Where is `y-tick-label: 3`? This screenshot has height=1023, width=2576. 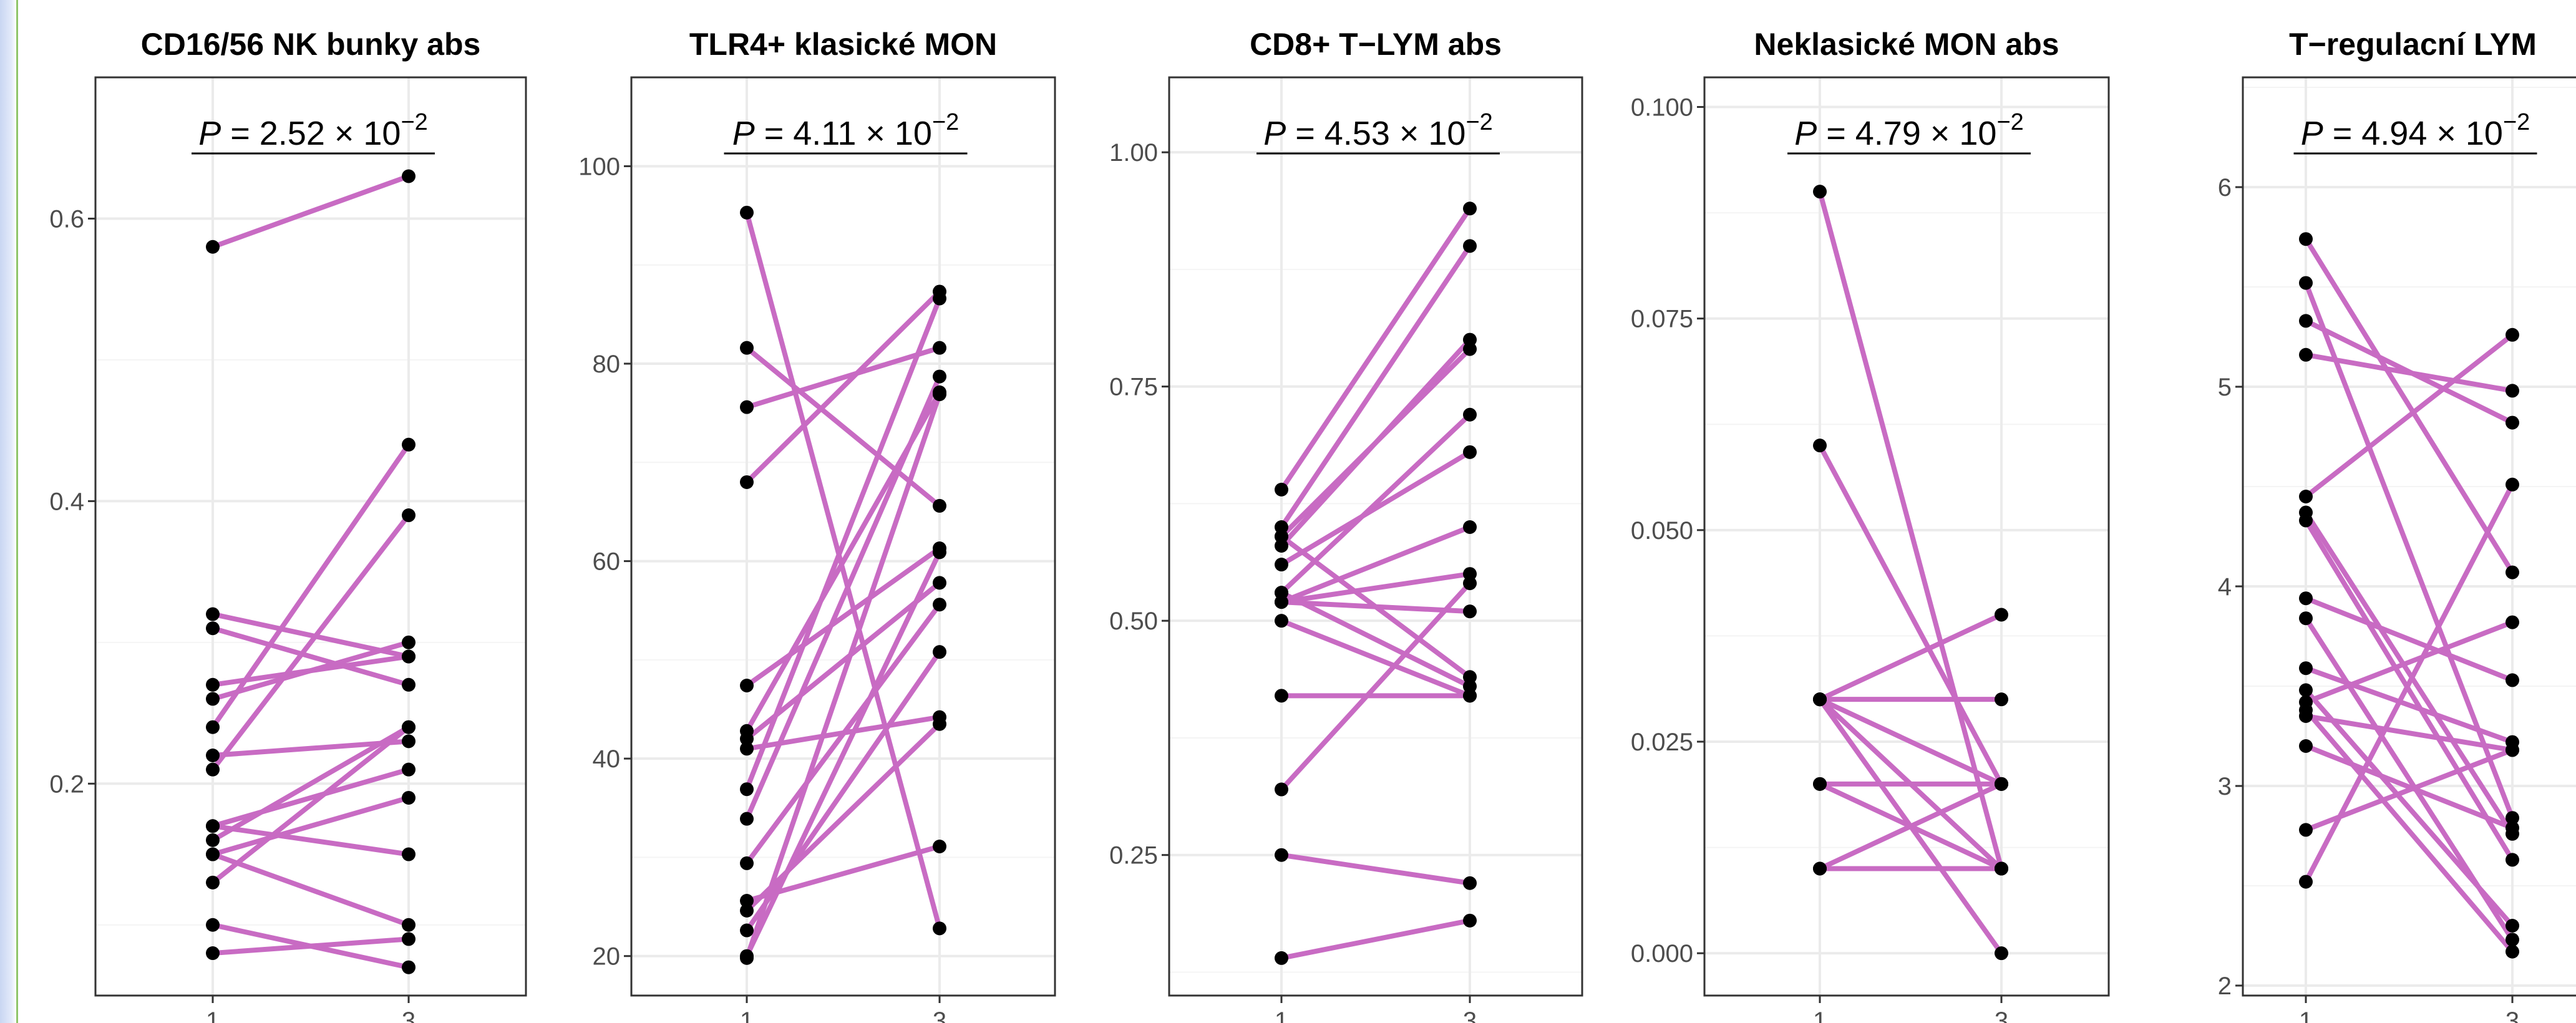
y-tick-label: 3 is located at coordinates (2225, 786).